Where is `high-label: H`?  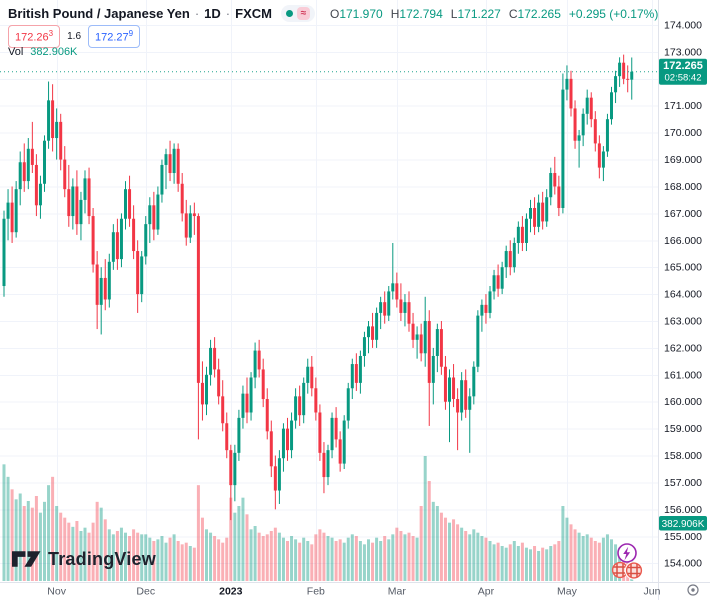
high-label: H is located at coordinates (395, 13).